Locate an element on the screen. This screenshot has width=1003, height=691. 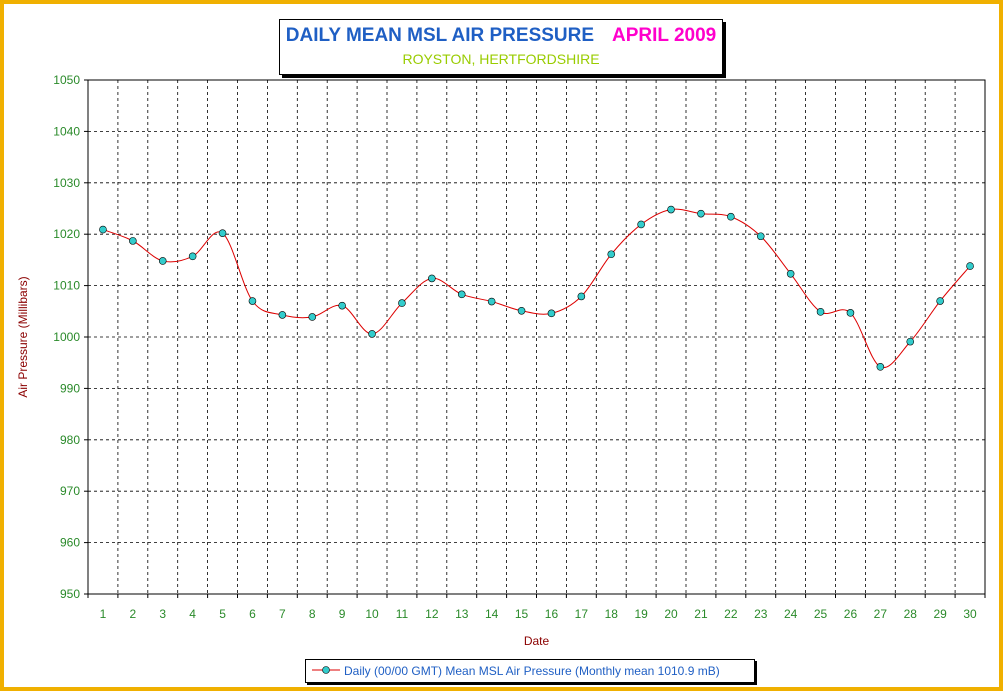
x-tick-label: 22 is located at coordinates (731, 614).